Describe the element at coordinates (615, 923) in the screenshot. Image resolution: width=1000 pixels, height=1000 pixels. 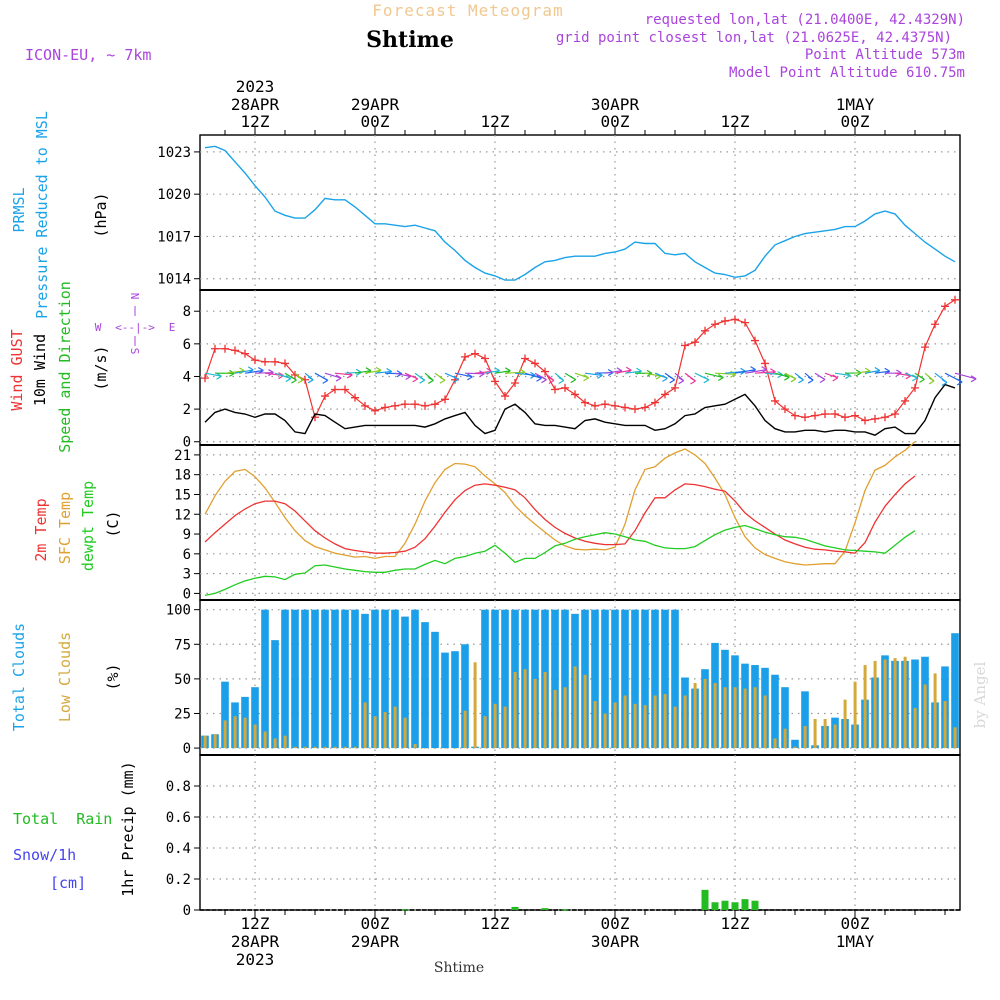
I see `bottom-time-label: 00Z` at that location.